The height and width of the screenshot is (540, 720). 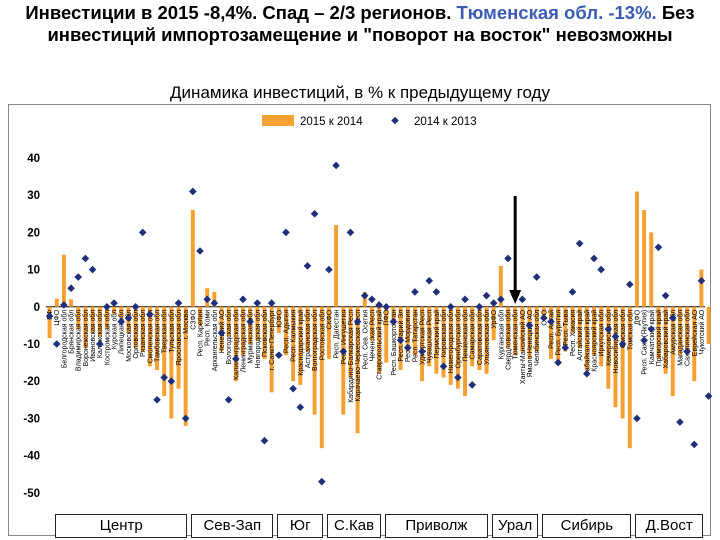 I want to click on category-label: Красноярский край, so click(x=594, y=341).